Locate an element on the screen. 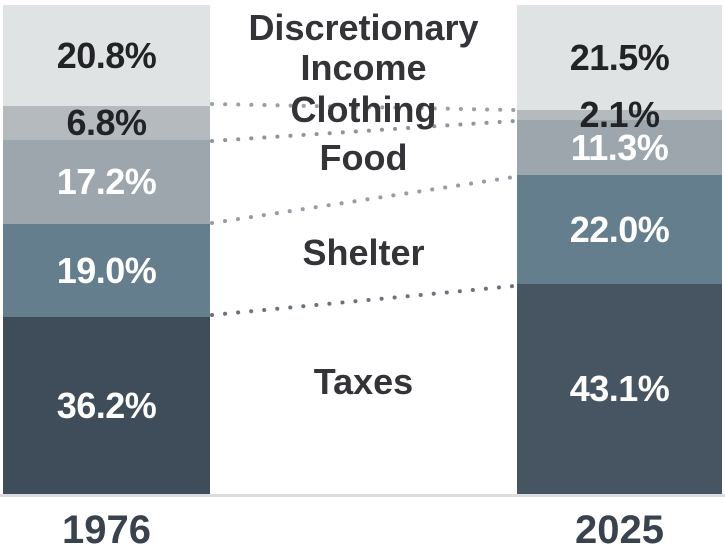  value-label: 2.1% is located at coordinates (619, 114).